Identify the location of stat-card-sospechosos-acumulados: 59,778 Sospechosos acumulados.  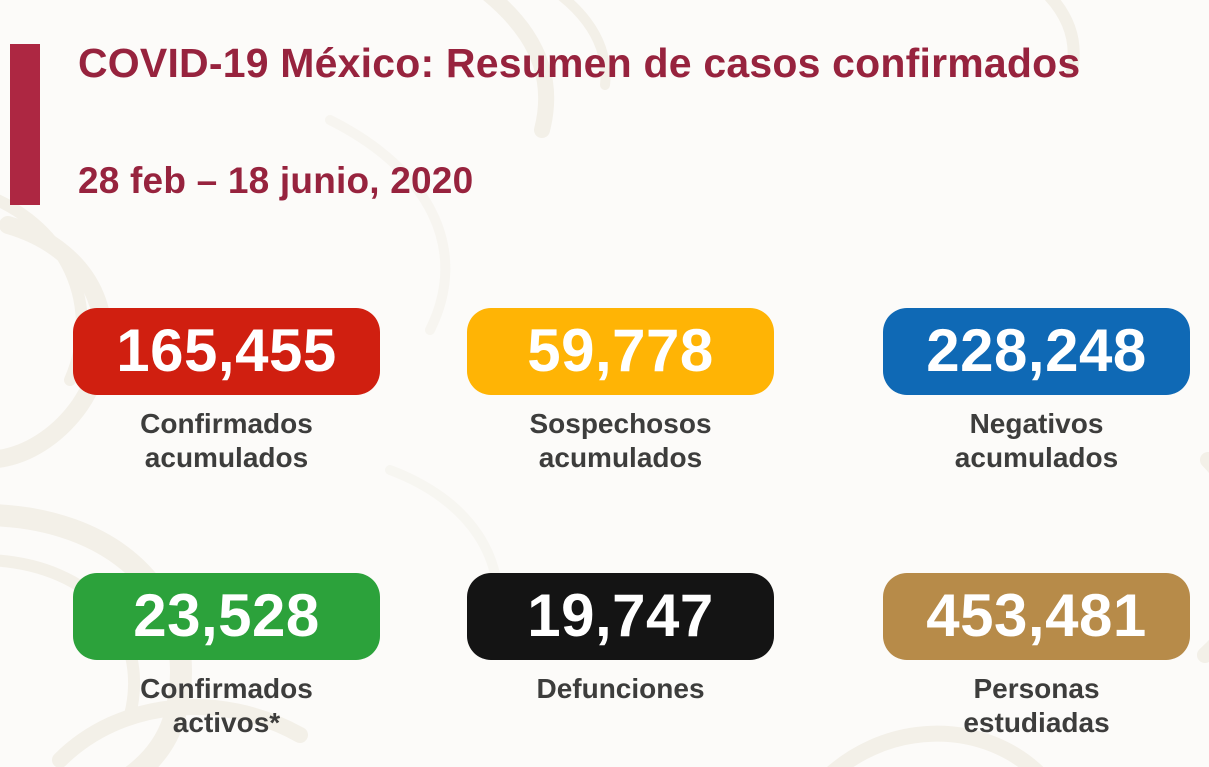
(620, 391).